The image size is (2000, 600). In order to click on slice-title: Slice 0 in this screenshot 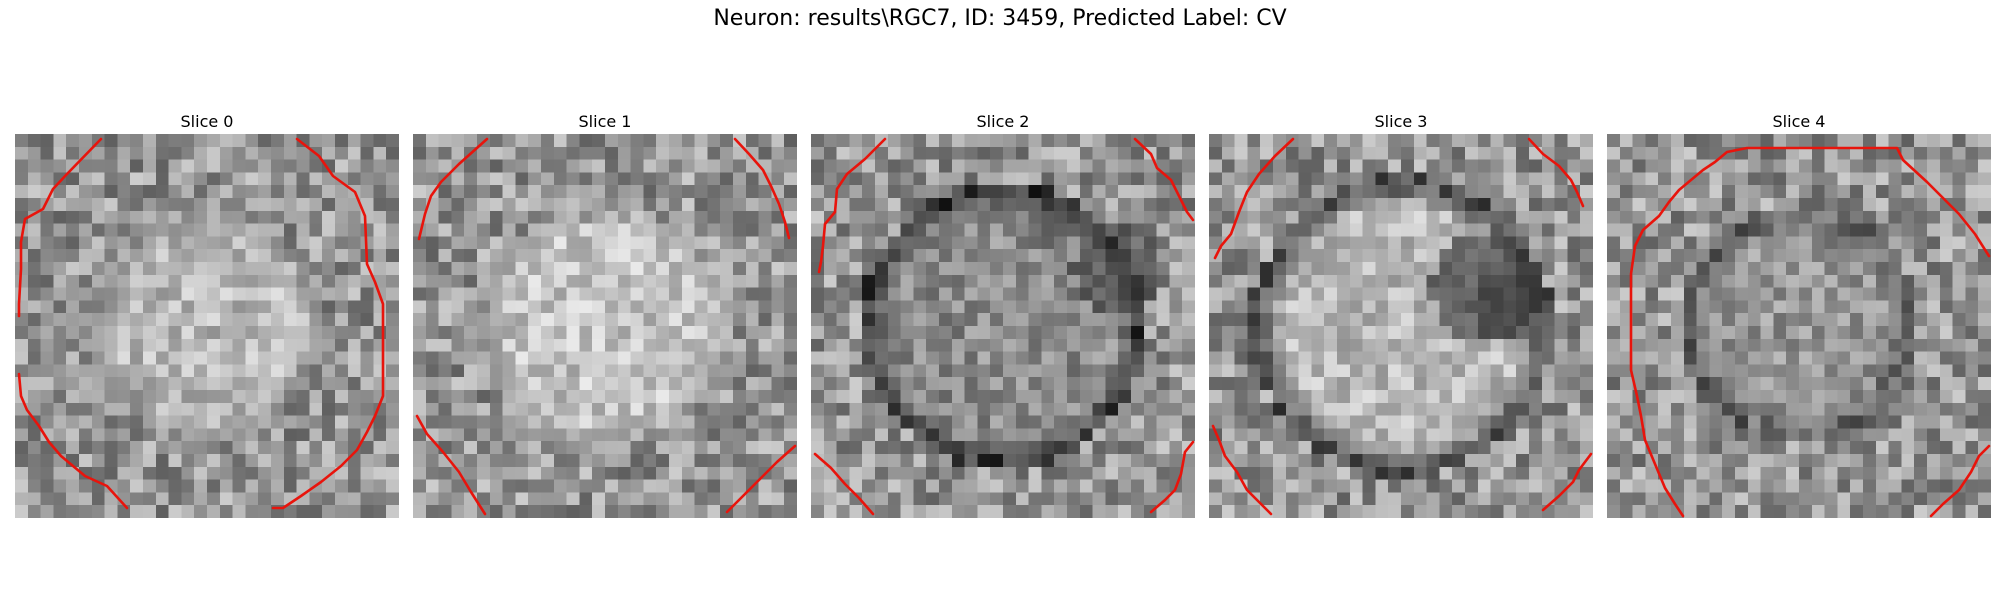, I will do `click(207, 121)`.